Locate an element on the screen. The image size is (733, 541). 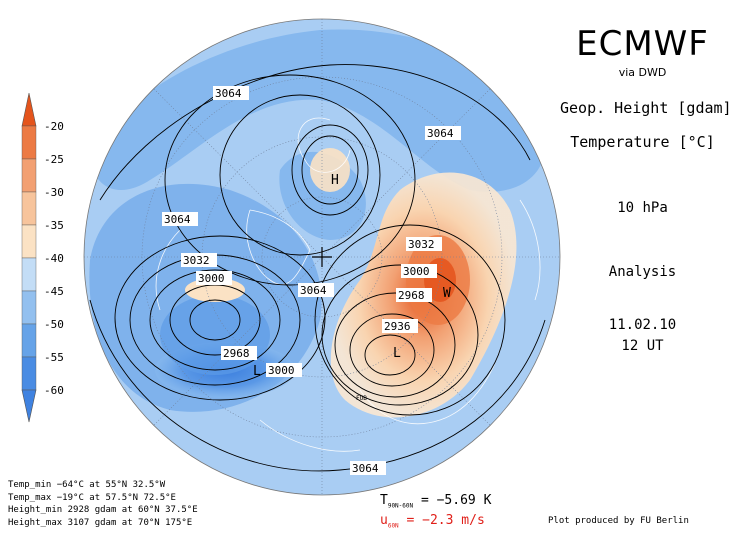
credit-label: Plot produced by FU Berlin is located at coordinates (618, 521).